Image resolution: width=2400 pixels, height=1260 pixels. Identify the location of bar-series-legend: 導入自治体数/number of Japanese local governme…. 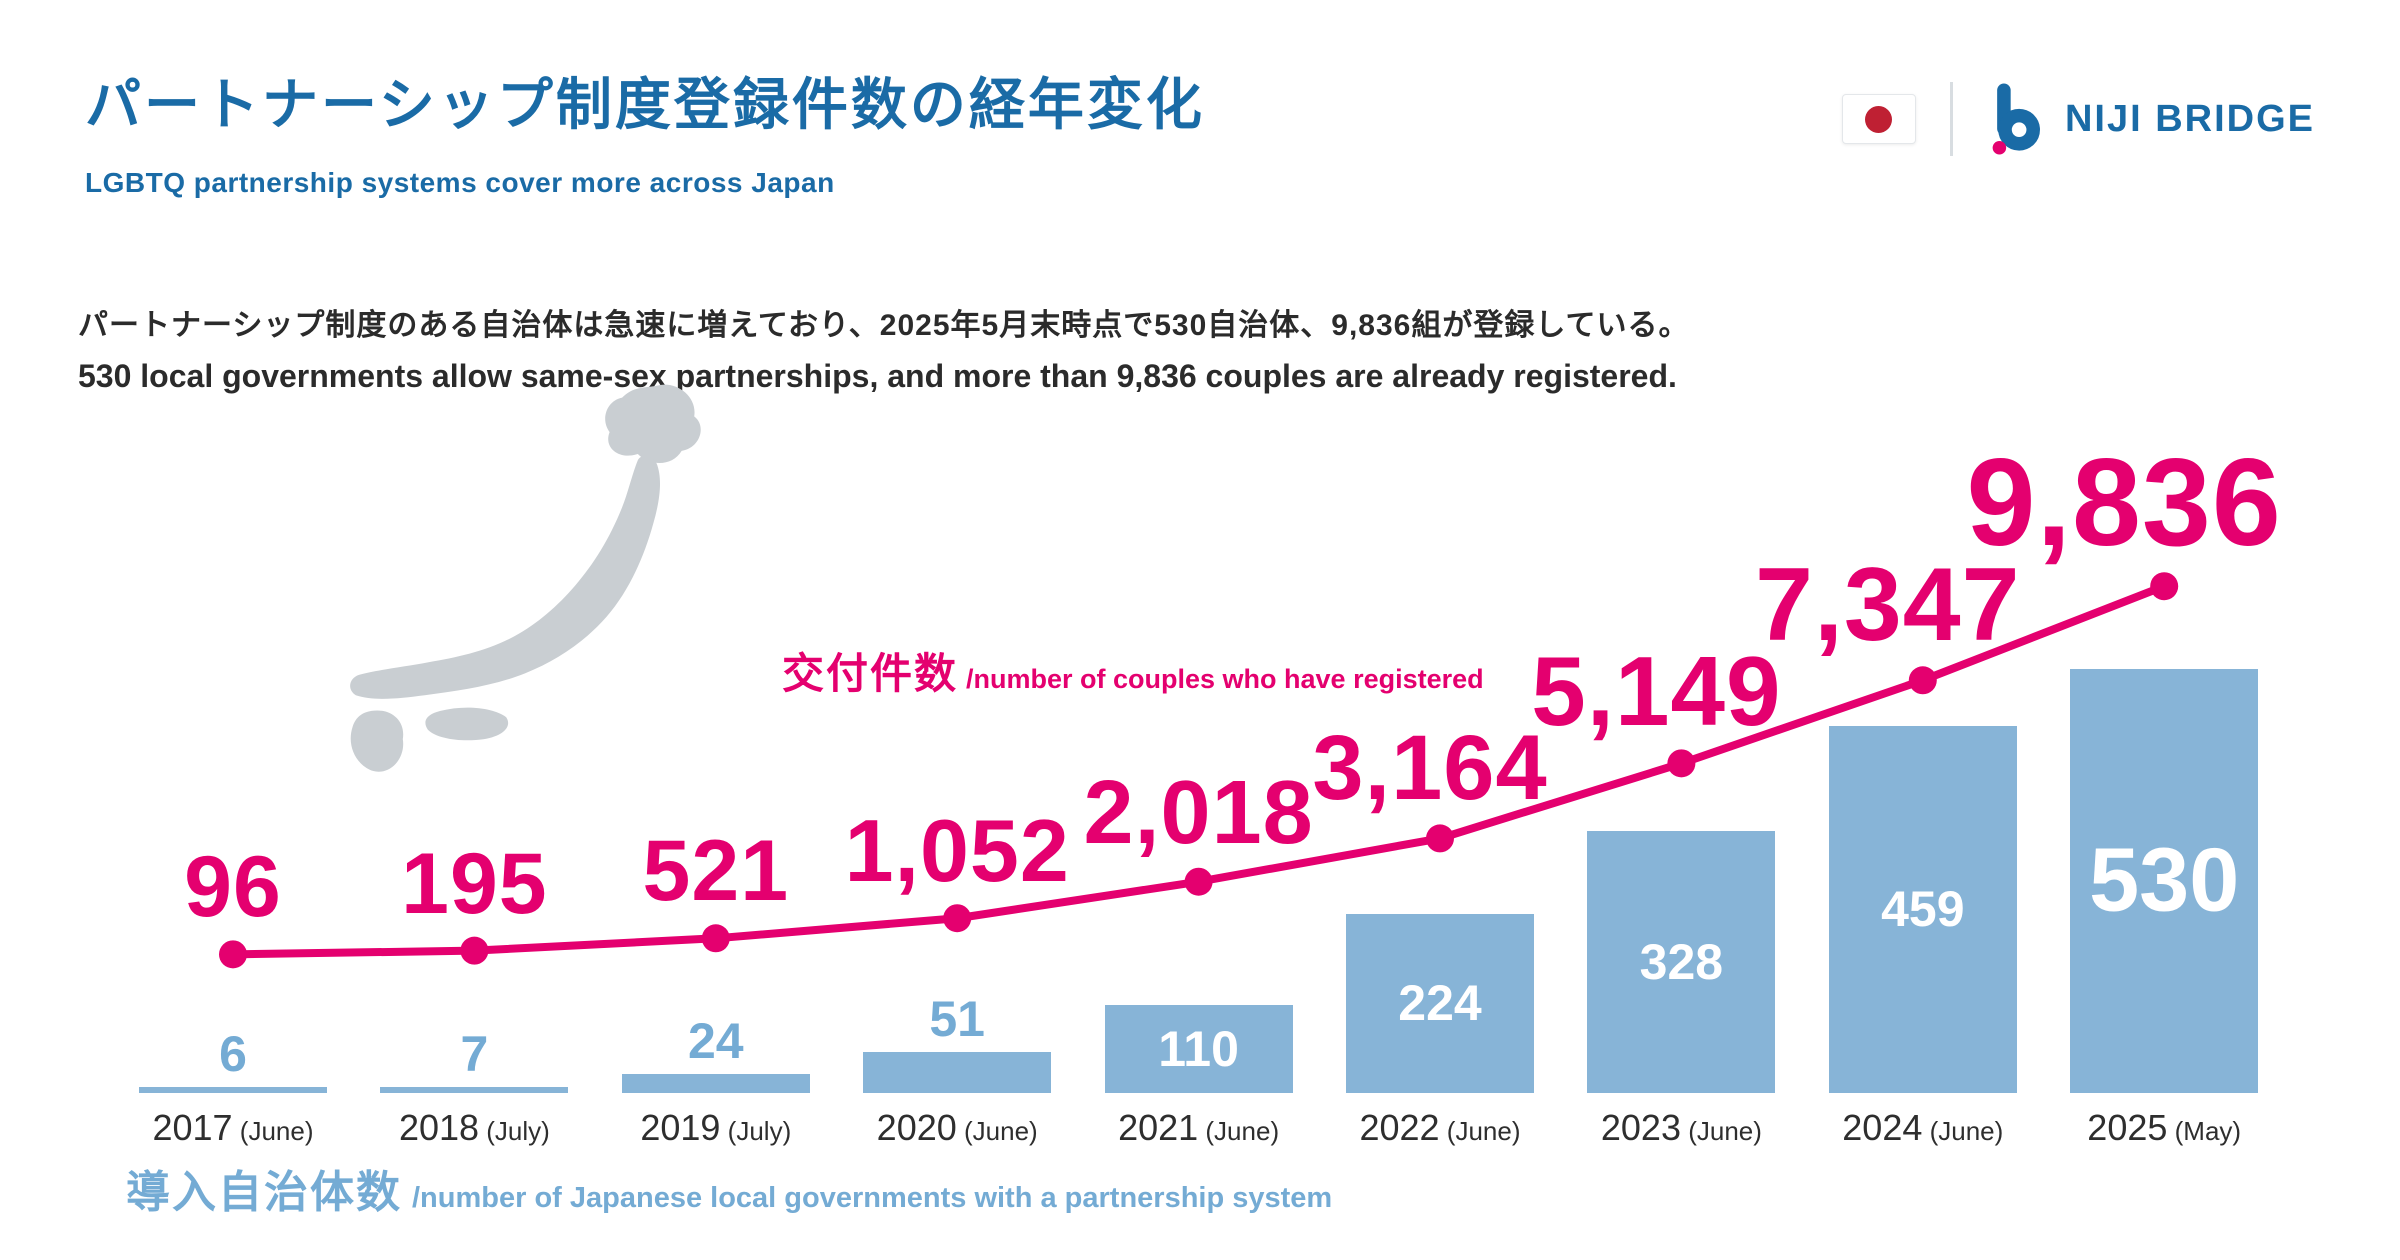
(729, 1188).